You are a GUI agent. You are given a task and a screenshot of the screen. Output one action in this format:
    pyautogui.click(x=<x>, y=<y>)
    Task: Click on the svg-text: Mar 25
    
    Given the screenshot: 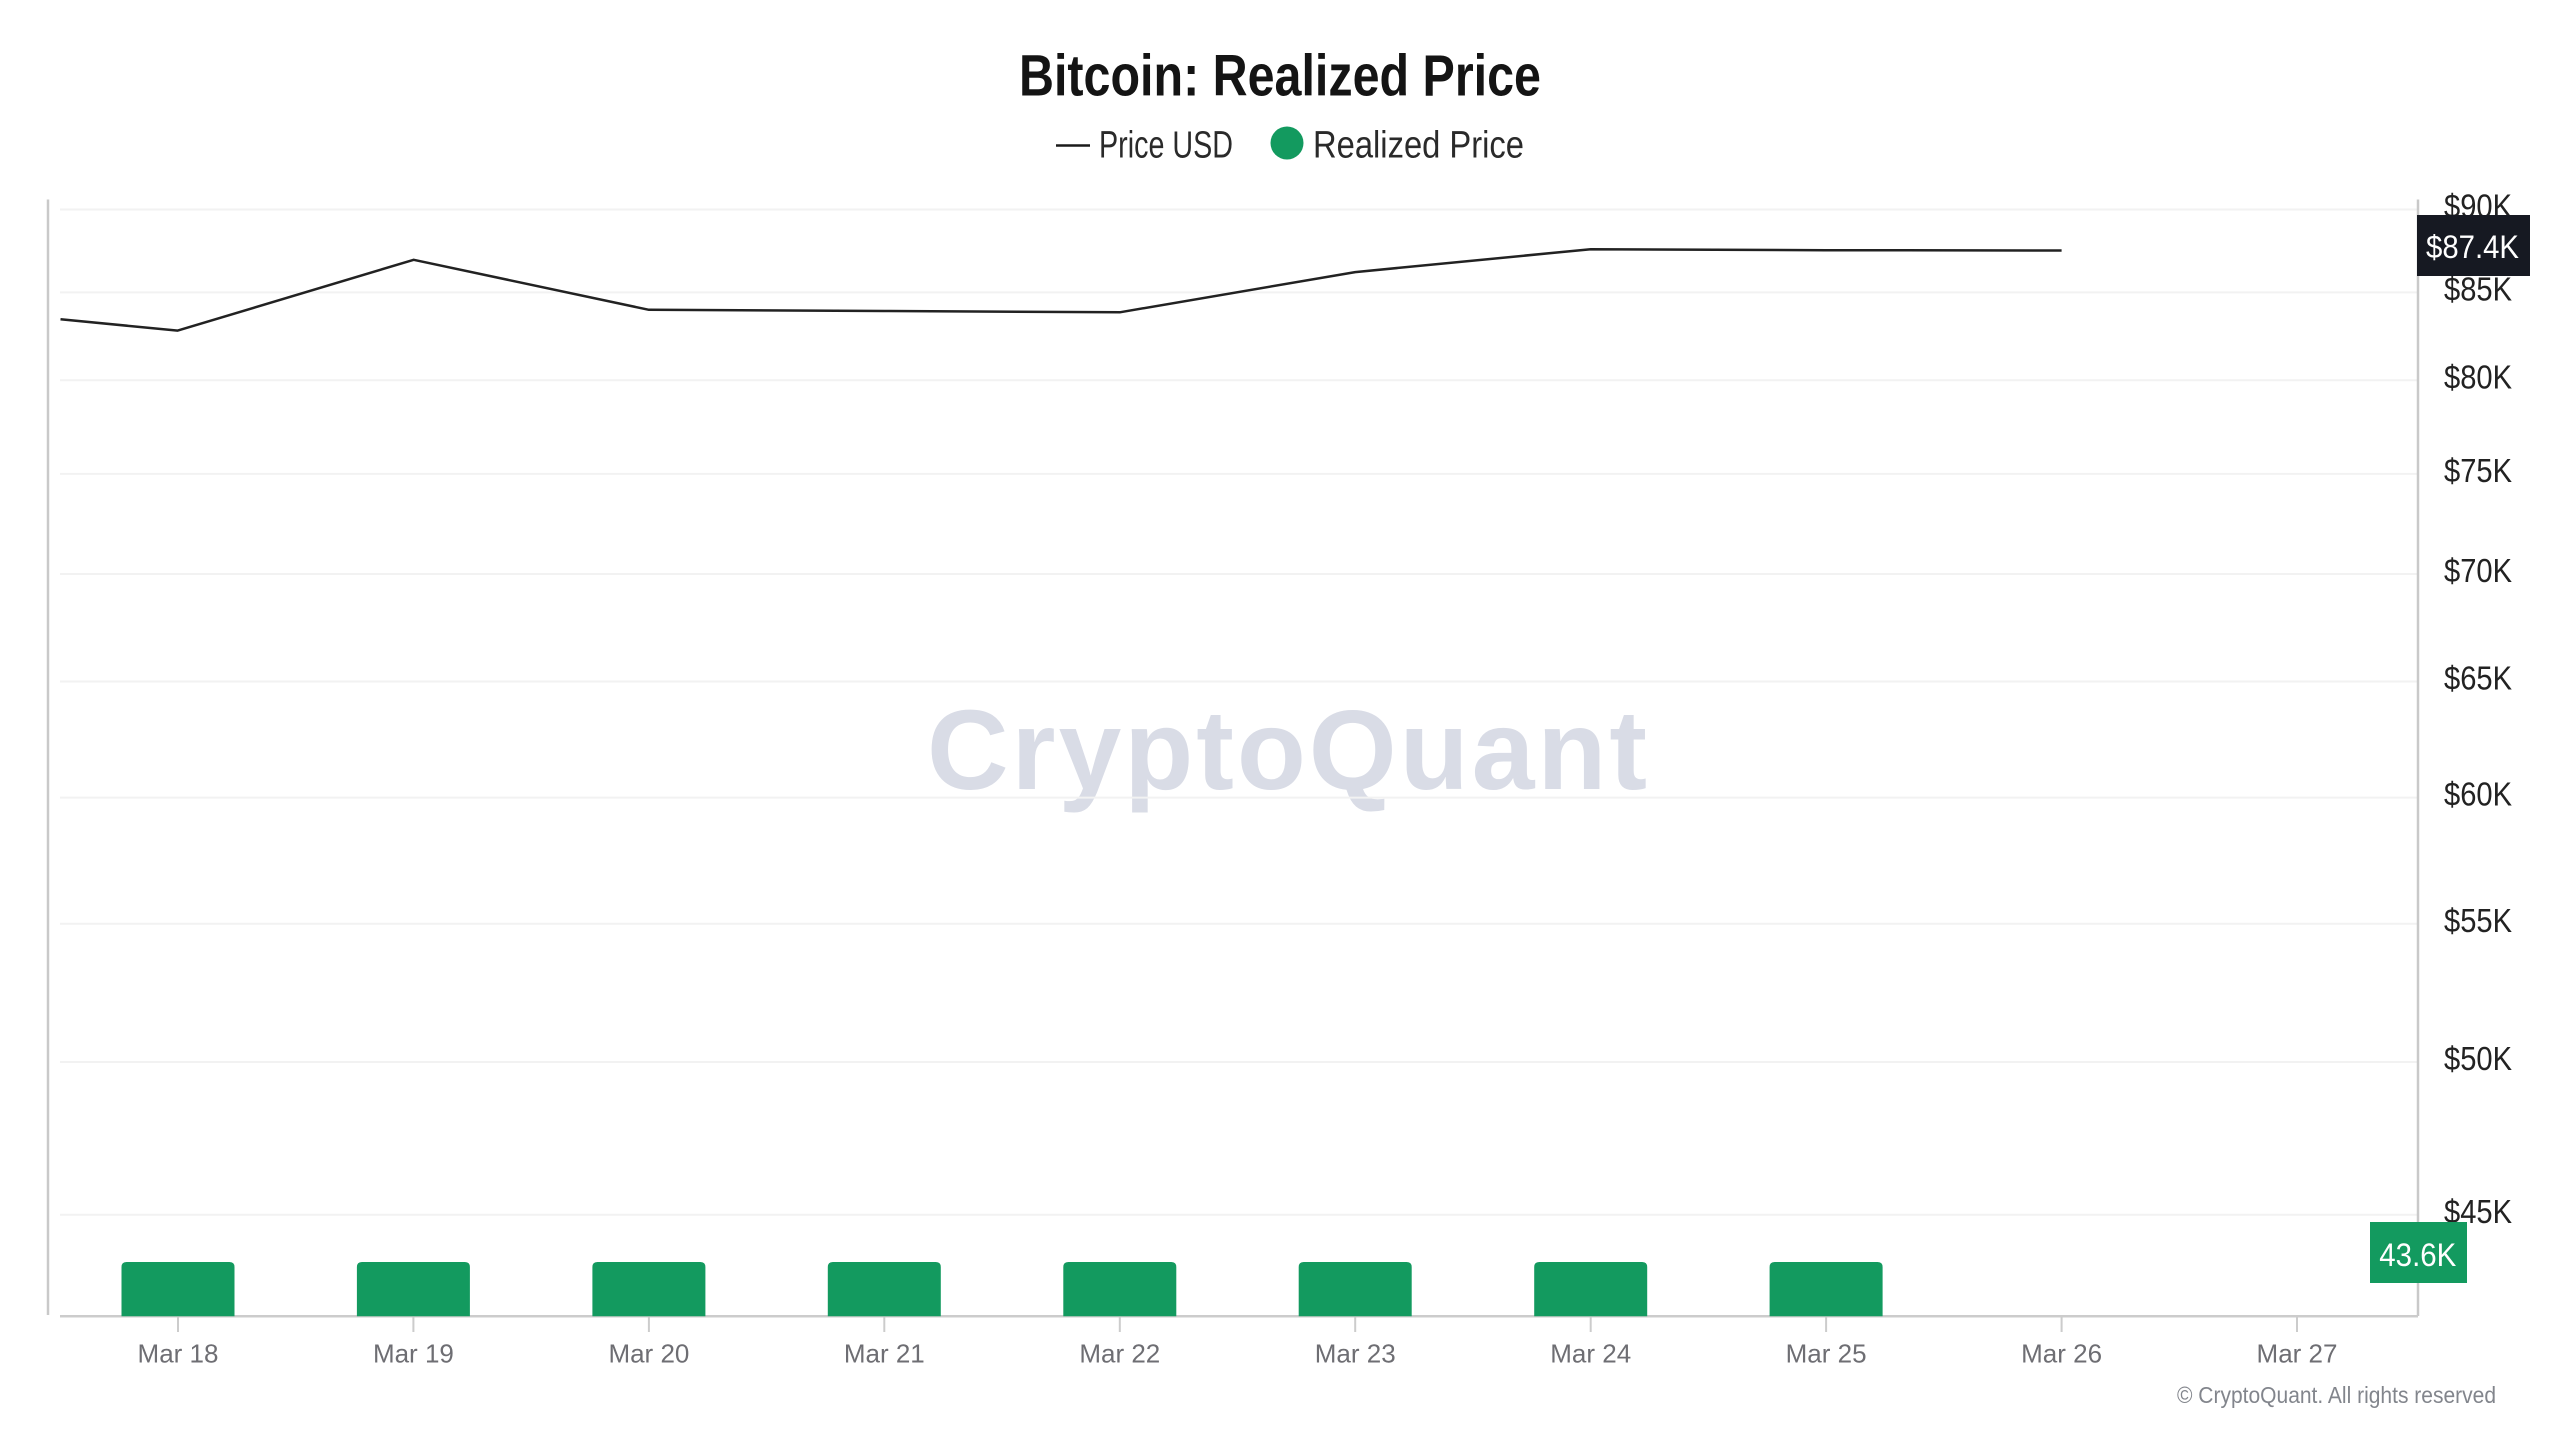 What is the action you would take?
    pyautogui.click(x=1826, y=1354)
    